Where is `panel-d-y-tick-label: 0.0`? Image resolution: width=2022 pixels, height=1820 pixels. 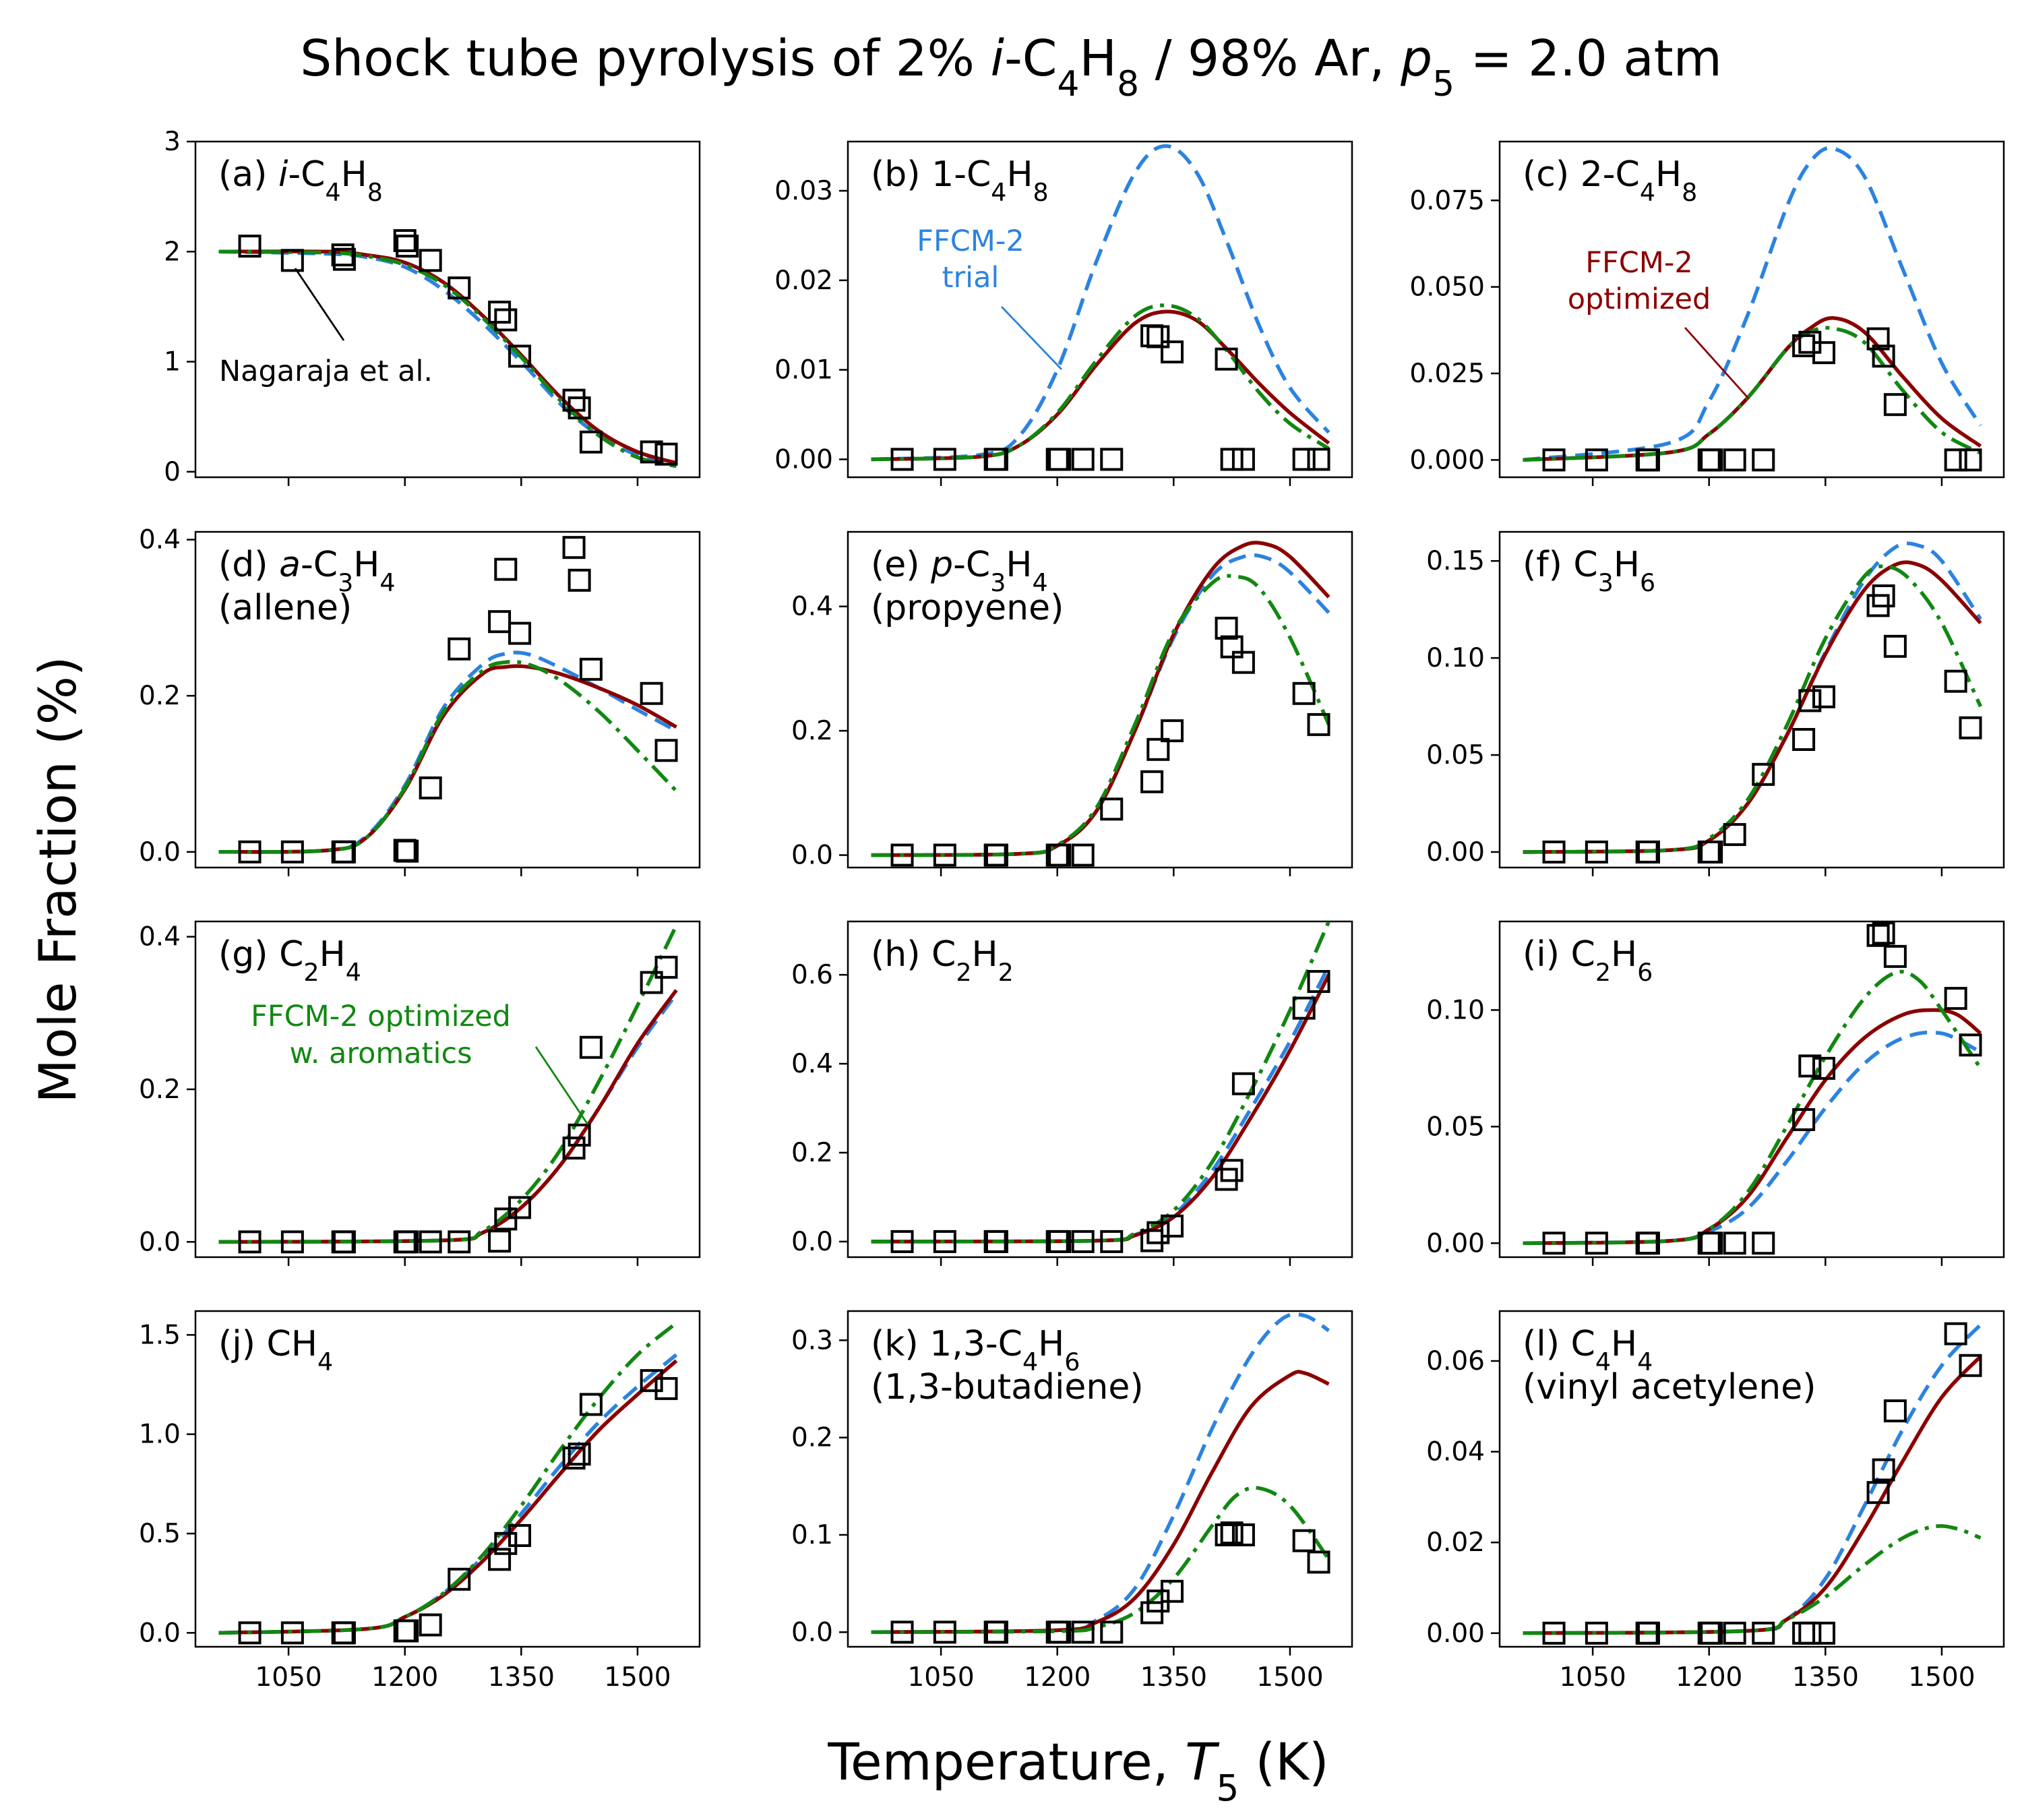
panel-d-y-tick-label: 0.0 is located at coordinates (160, 852).